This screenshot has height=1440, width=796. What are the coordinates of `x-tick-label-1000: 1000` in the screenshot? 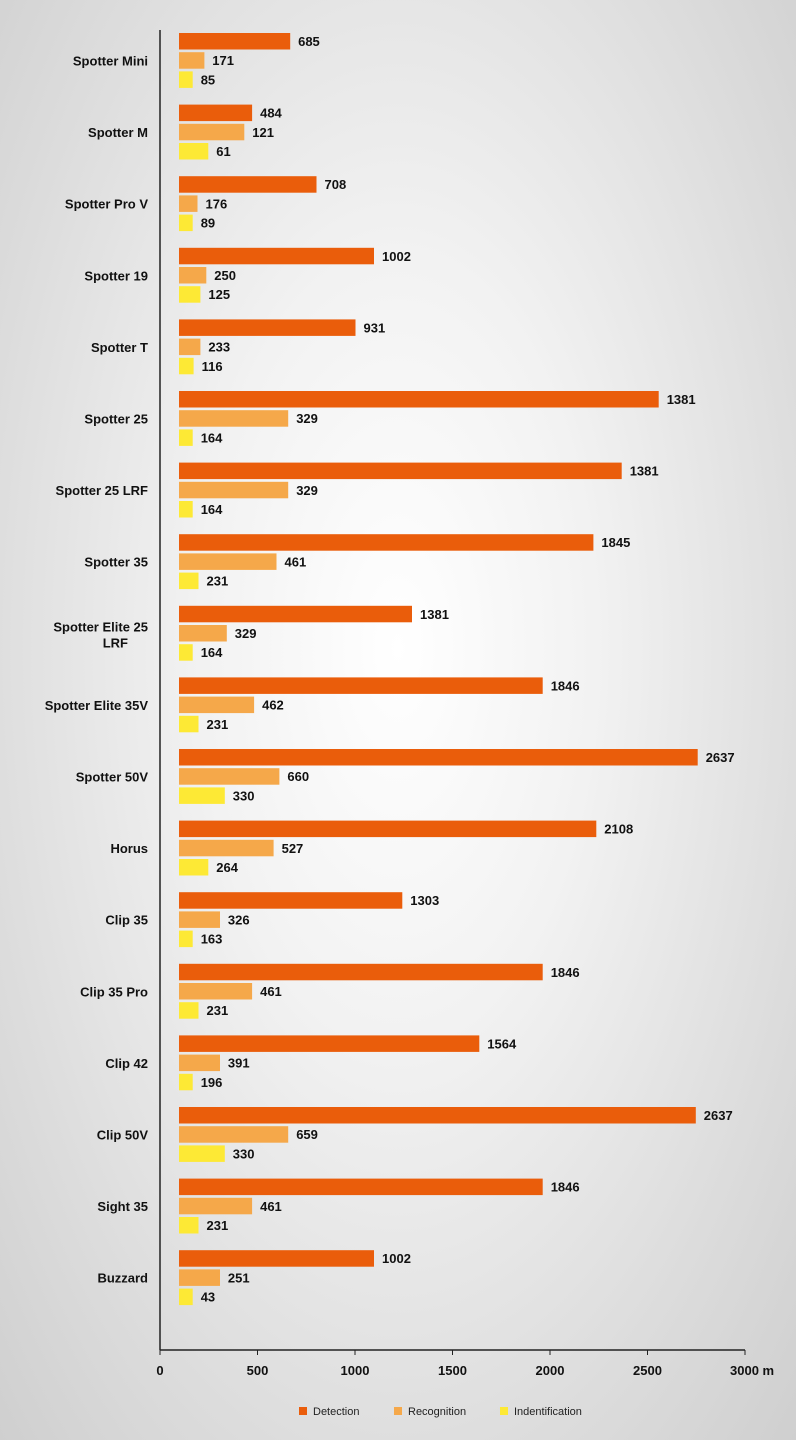 It's located at (355, 1370).